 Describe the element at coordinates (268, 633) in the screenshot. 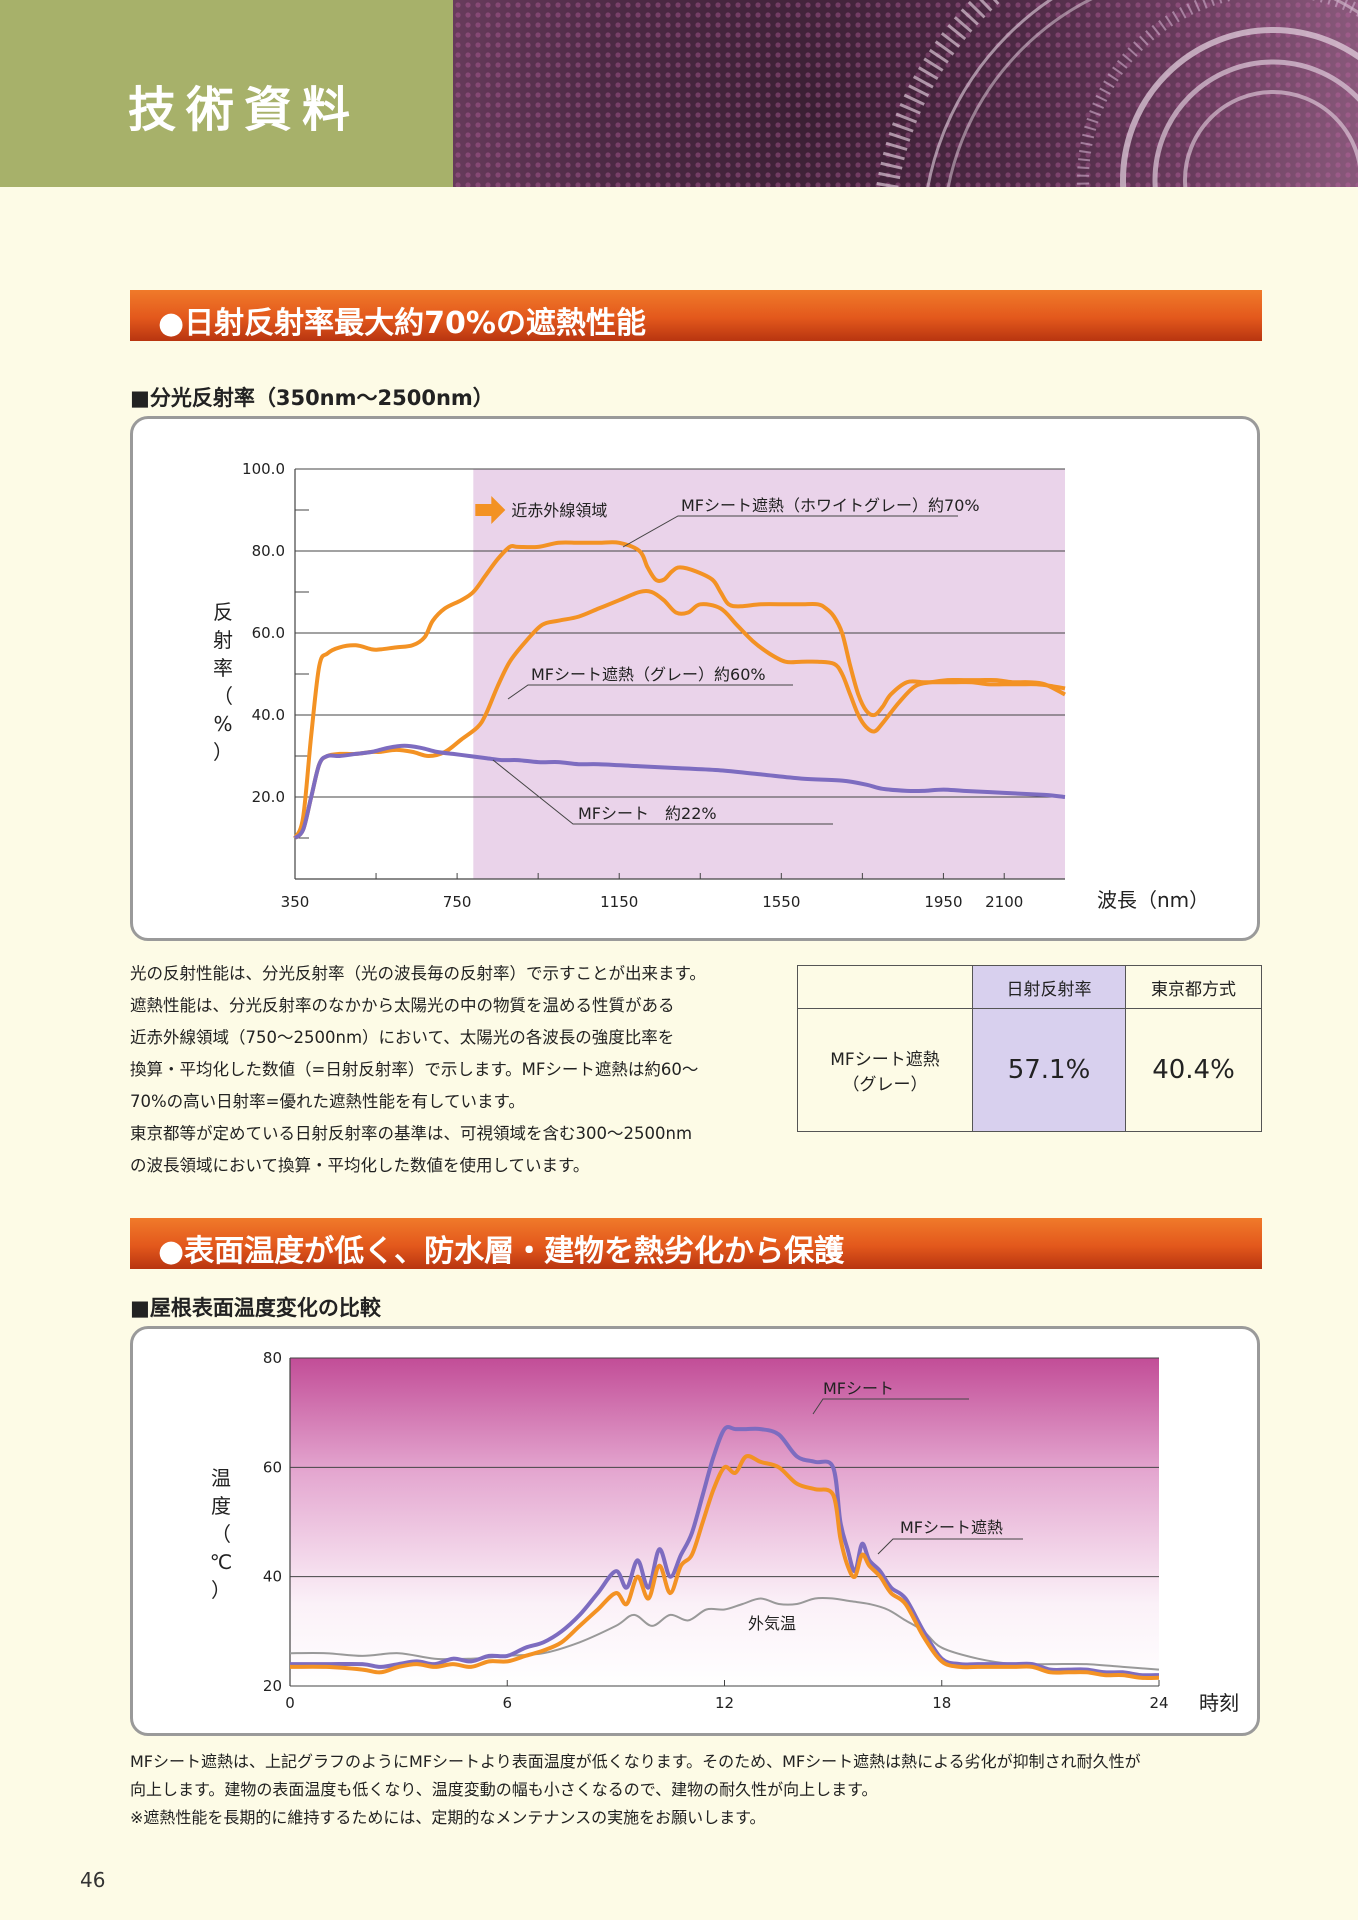

I see `y-tick-label: 60.0` at that location.